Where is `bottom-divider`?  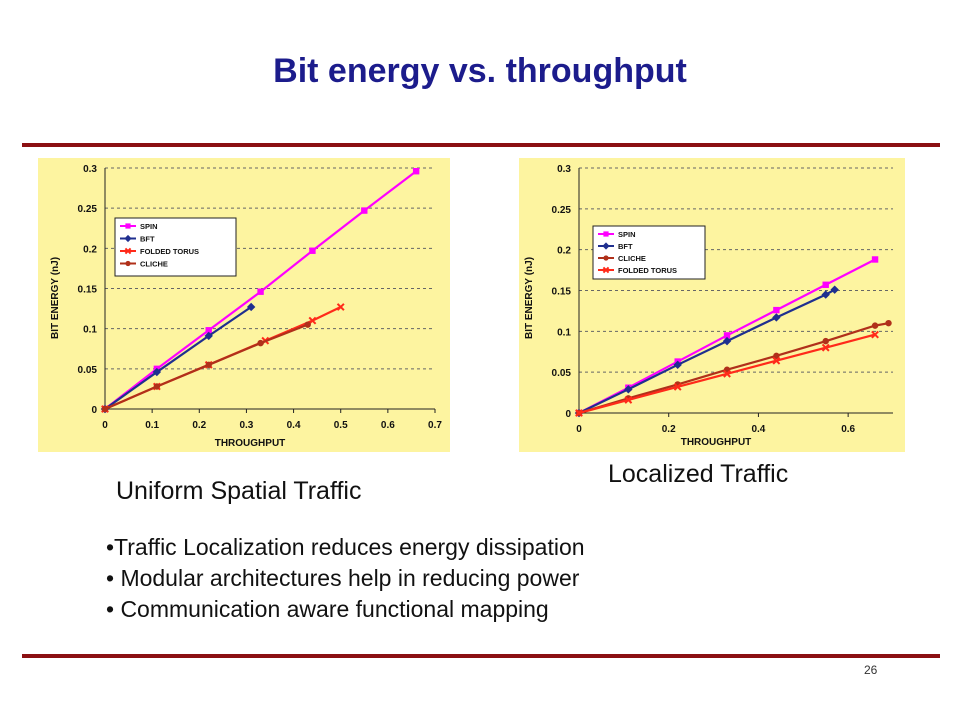
bottom-divider is located at coordinates (481, 656).